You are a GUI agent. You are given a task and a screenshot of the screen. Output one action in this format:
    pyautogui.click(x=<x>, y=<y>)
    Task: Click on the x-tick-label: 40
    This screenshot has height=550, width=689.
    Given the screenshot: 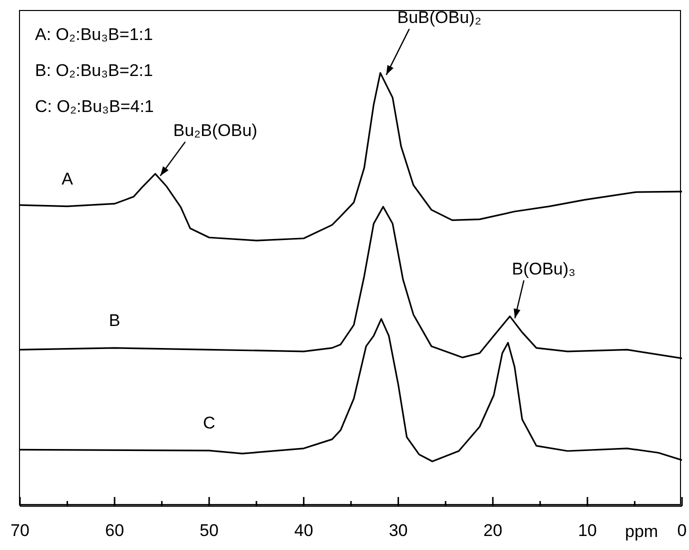 What is the action you would take?
    pyautogui.click(x=304, y=530)
    